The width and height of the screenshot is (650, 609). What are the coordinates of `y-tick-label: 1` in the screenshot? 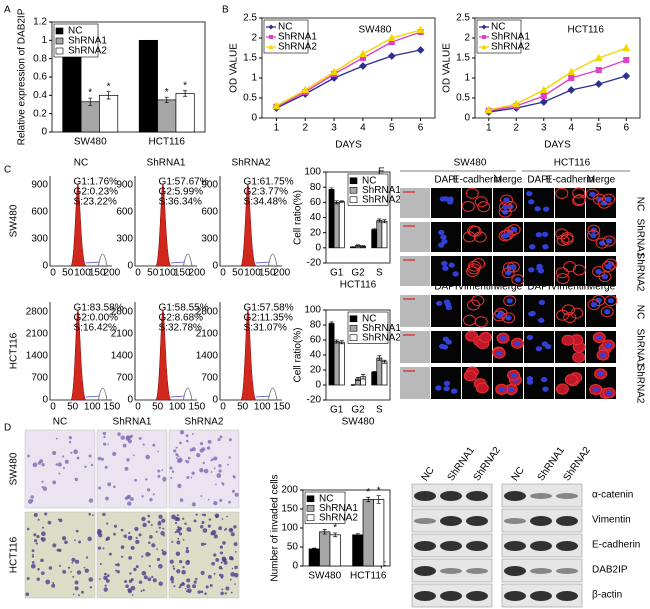 It's located at (254, 78).